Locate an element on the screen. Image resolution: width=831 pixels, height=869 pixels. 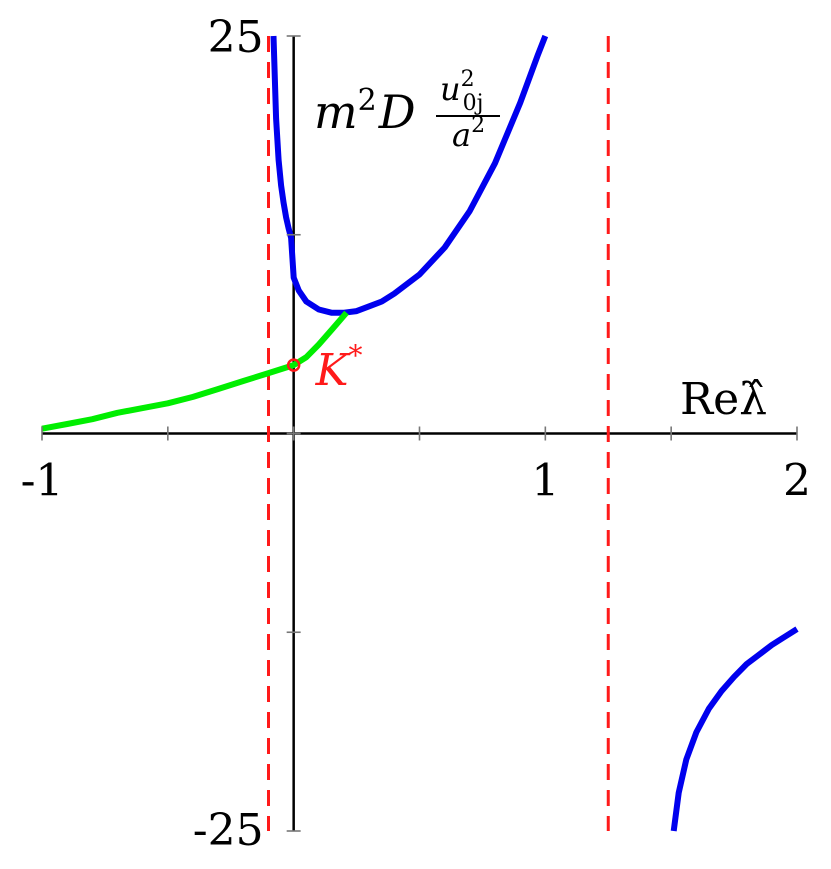
kstar-marker is located at coordinates (293, 365).